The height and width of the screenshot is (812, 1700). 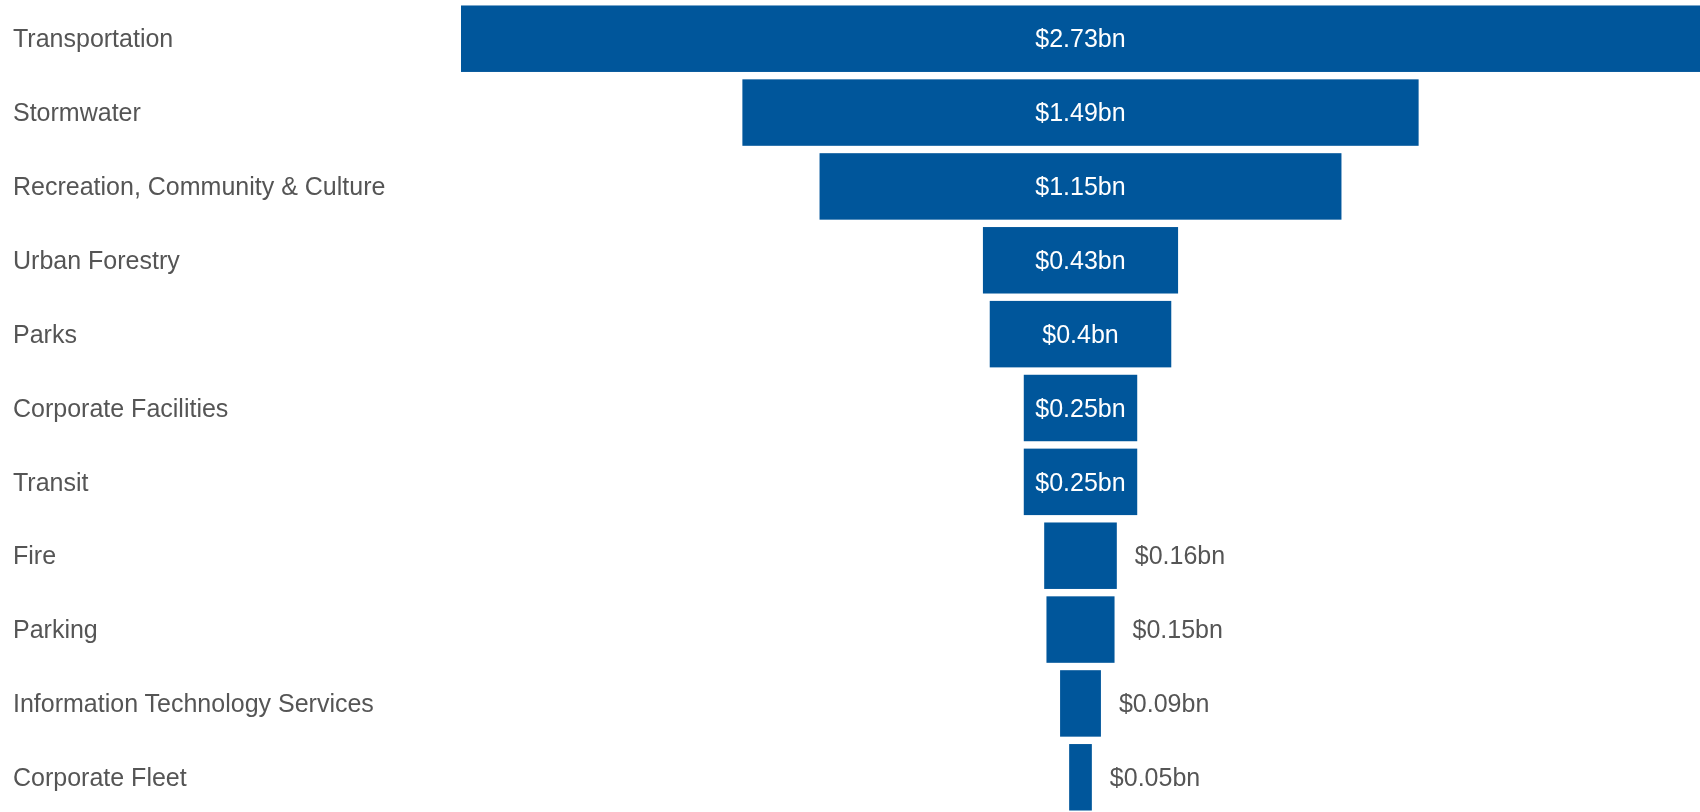 I want to click on data-label: $0.15bn, so click(x=1177, y=629).